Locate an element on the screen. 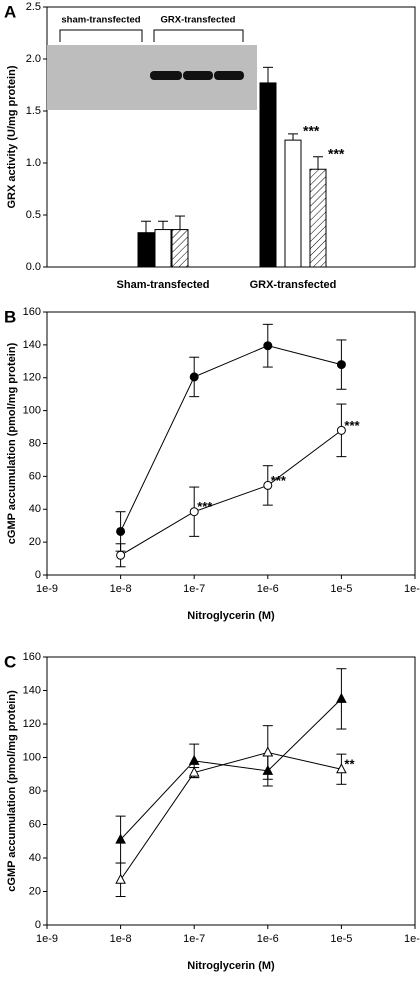  y-tick-label: 2.5 is located at coordinates (33, 7).